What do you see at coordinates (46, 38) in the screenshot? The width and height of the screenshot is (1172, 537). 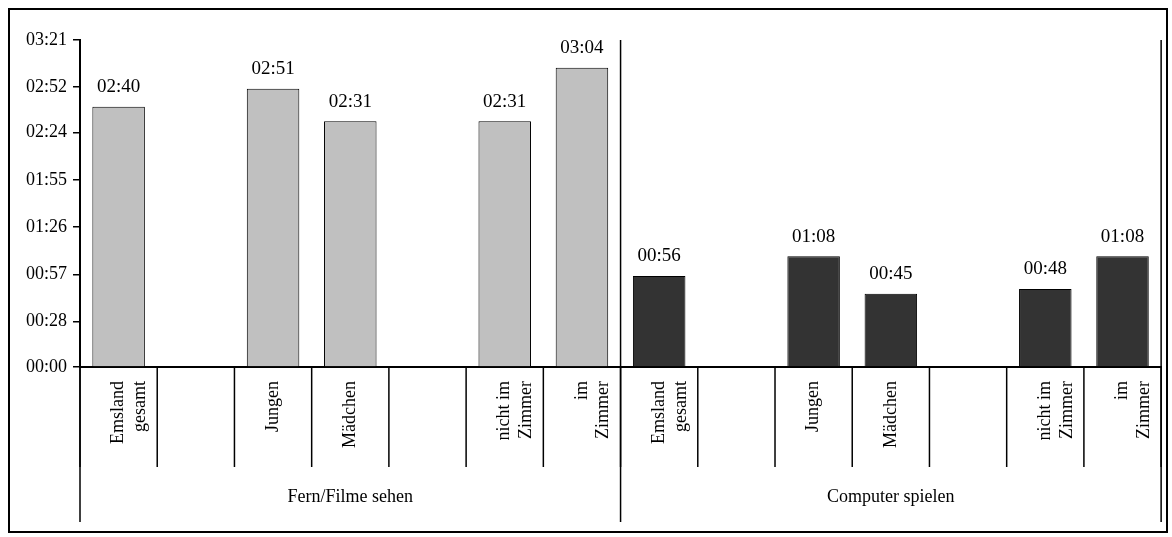 I see `y-tick-label: 03:21` at bounding box center [46, 38].